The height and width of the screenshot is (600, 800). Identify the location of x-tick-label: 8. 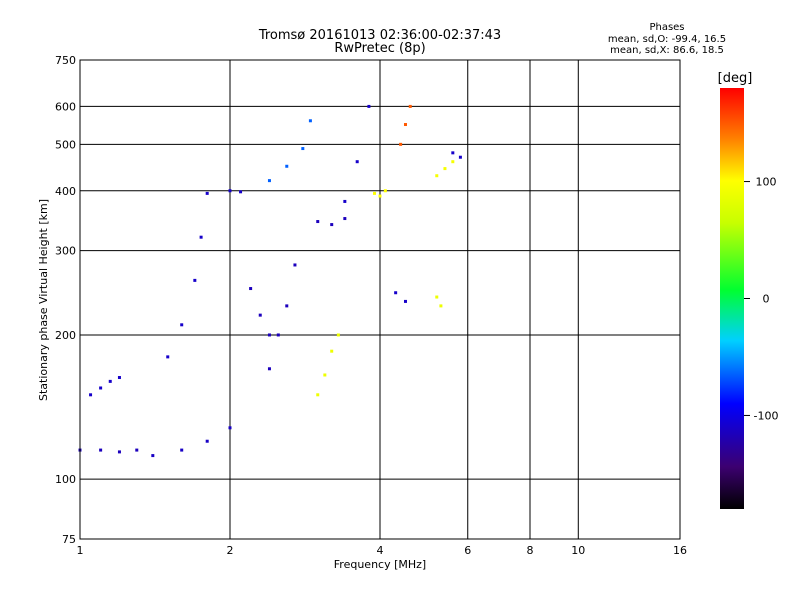
(530, 550).